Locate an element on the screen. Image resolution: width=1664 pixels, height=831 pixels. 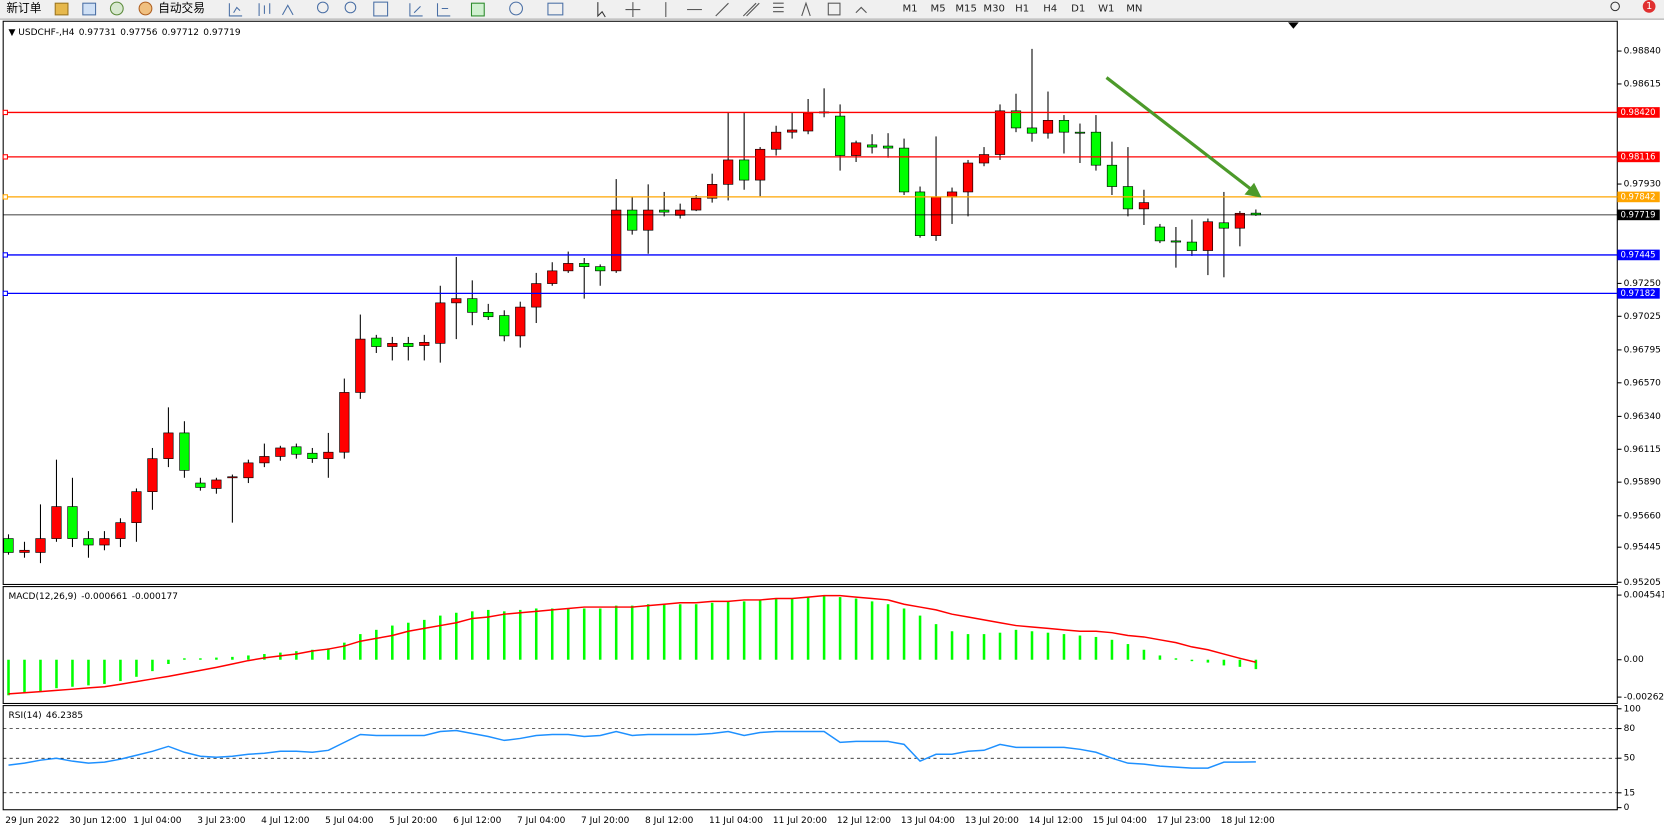
trend-arrow is located at coordinates (1183, 137).